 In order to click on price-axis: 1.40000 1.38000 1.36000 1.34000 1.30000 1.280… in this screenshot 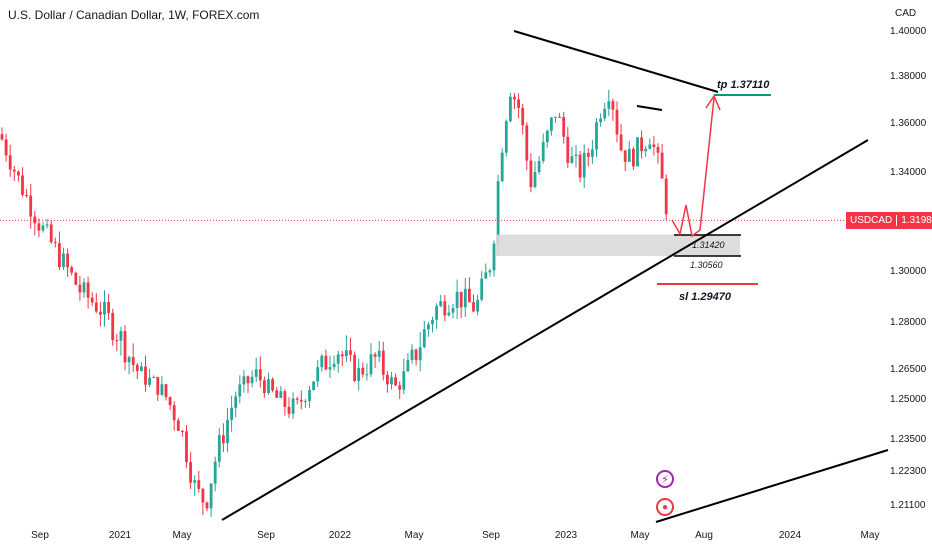, I will do `click(908, 268)`.